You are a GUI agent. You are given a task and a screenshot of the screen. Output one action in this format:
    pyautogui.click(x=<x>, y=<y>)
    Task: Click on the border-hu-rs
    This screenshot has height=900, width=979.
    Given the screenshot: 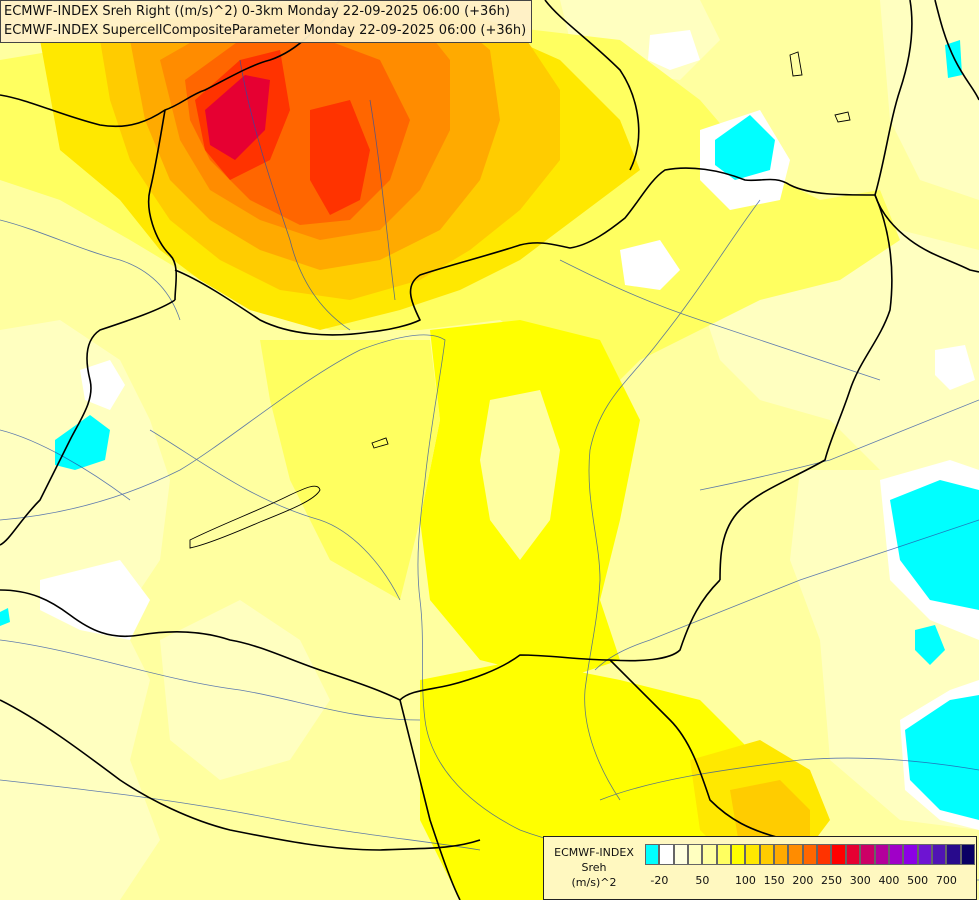 What is the action you would take?
    pyautogui.click(x=560, y=640)
    